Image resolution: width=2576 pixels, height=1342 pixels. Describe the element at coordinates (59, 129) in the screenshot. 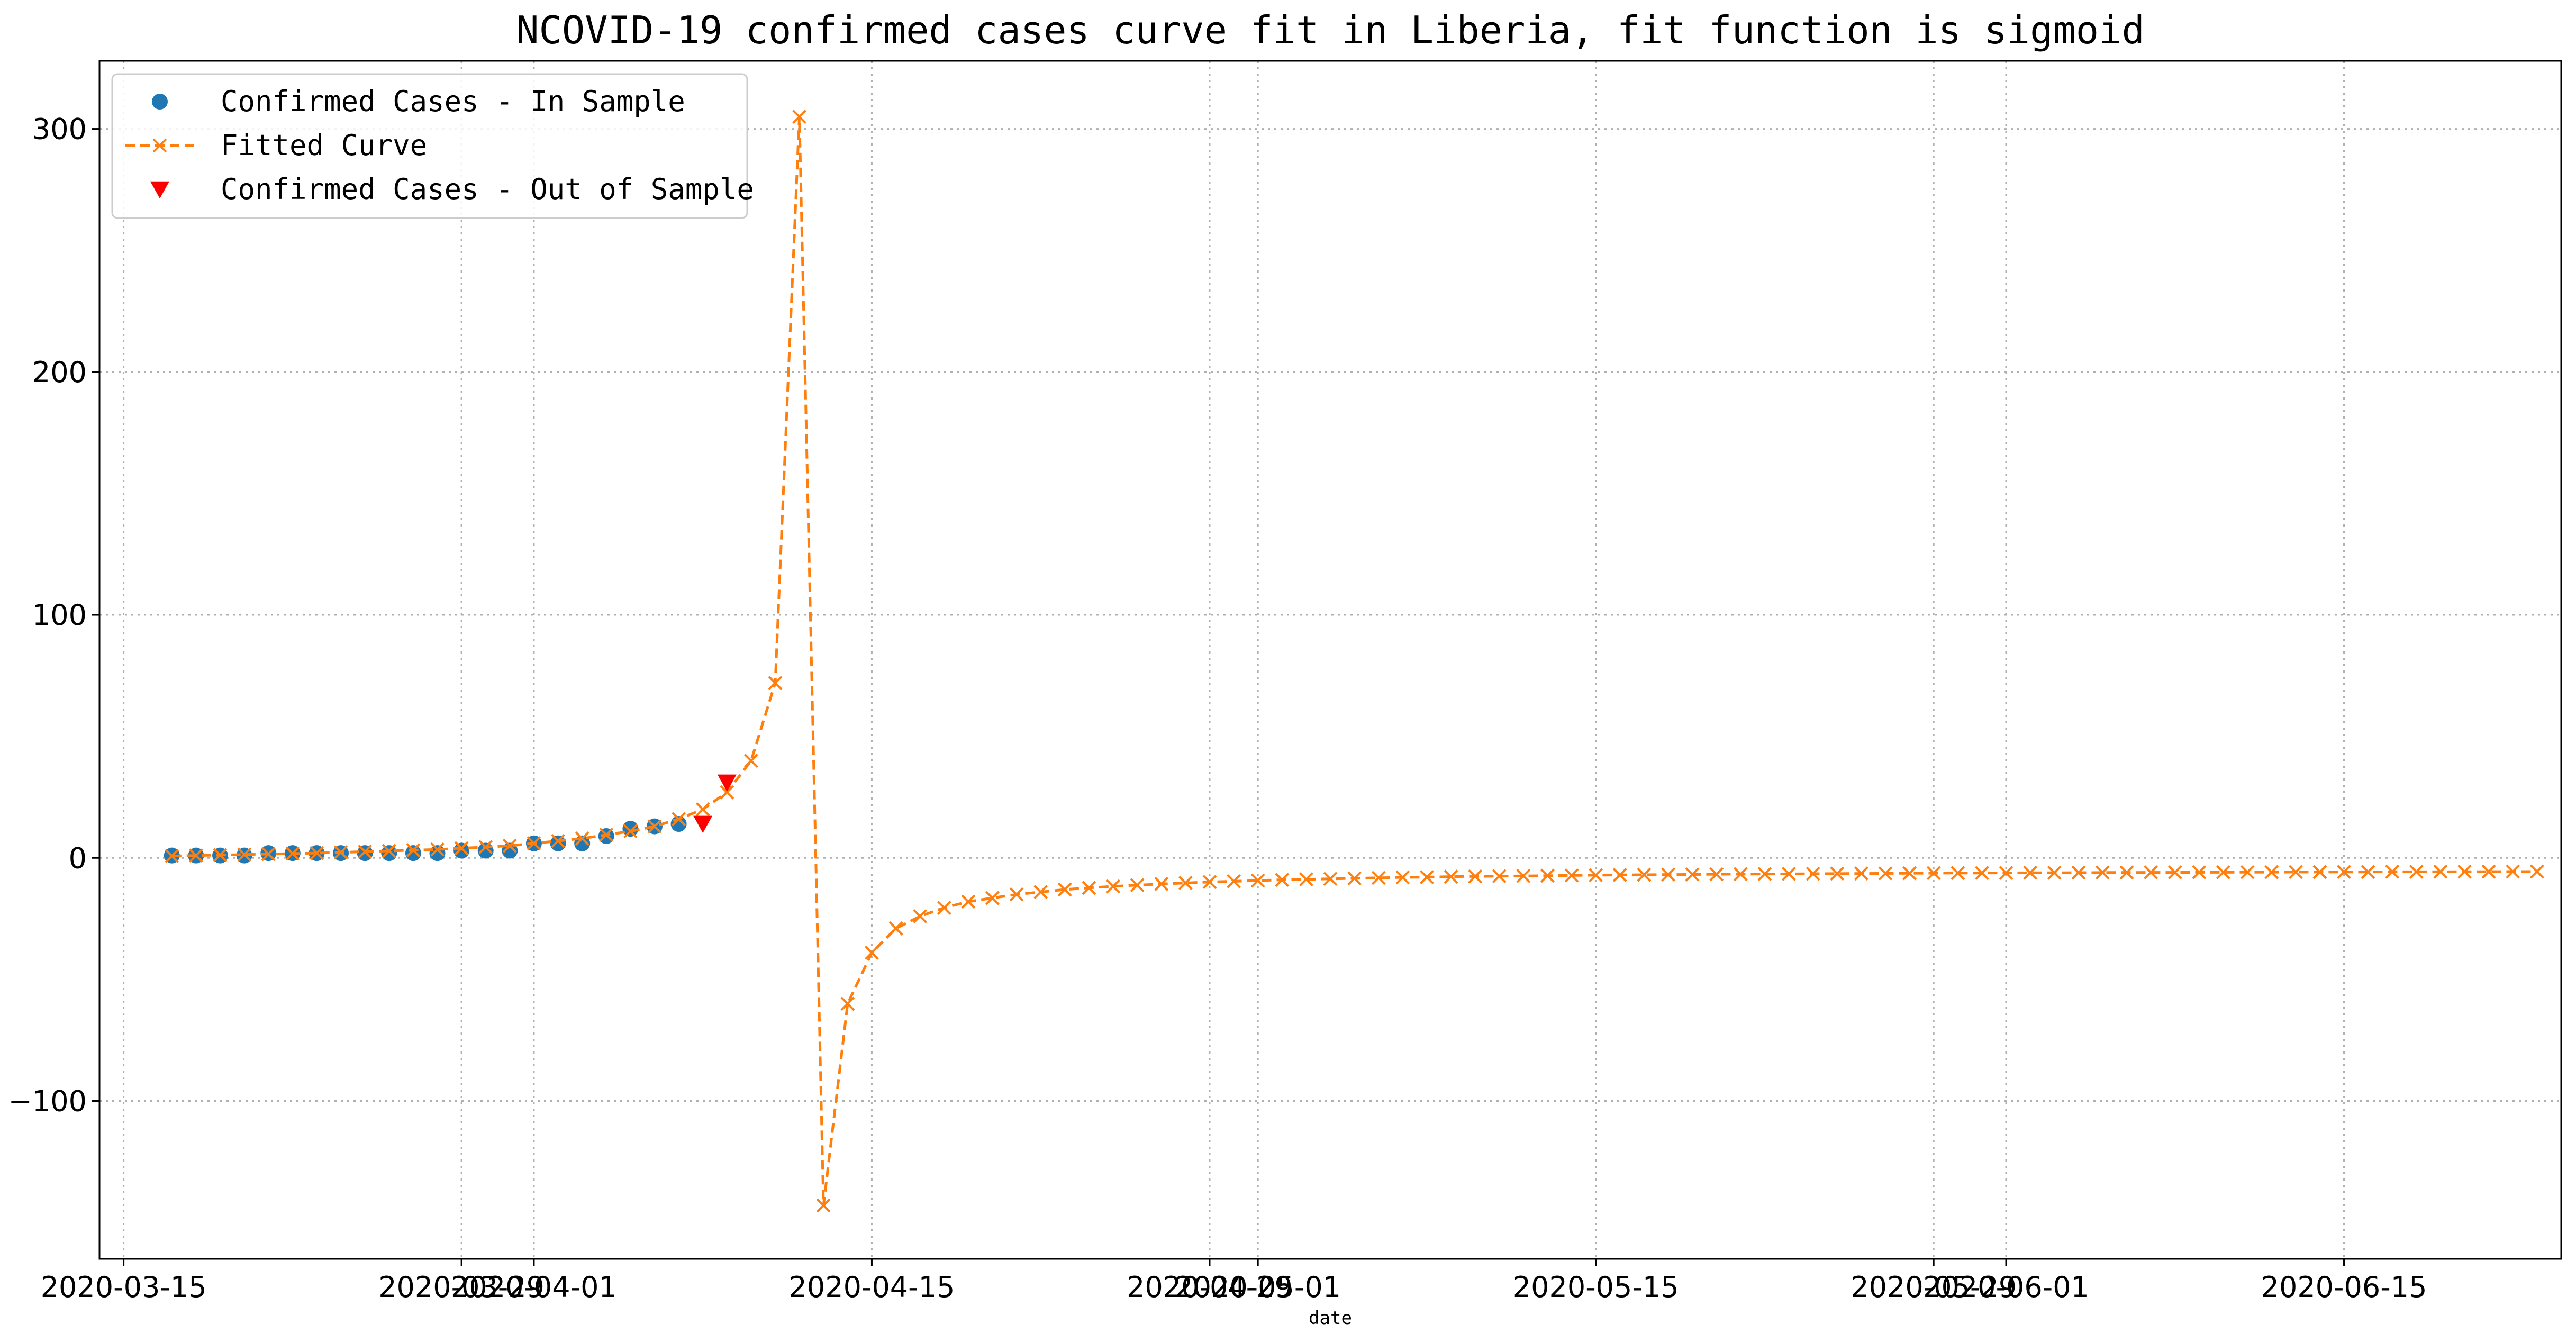

I see `y-tick-label: 300` at that location.